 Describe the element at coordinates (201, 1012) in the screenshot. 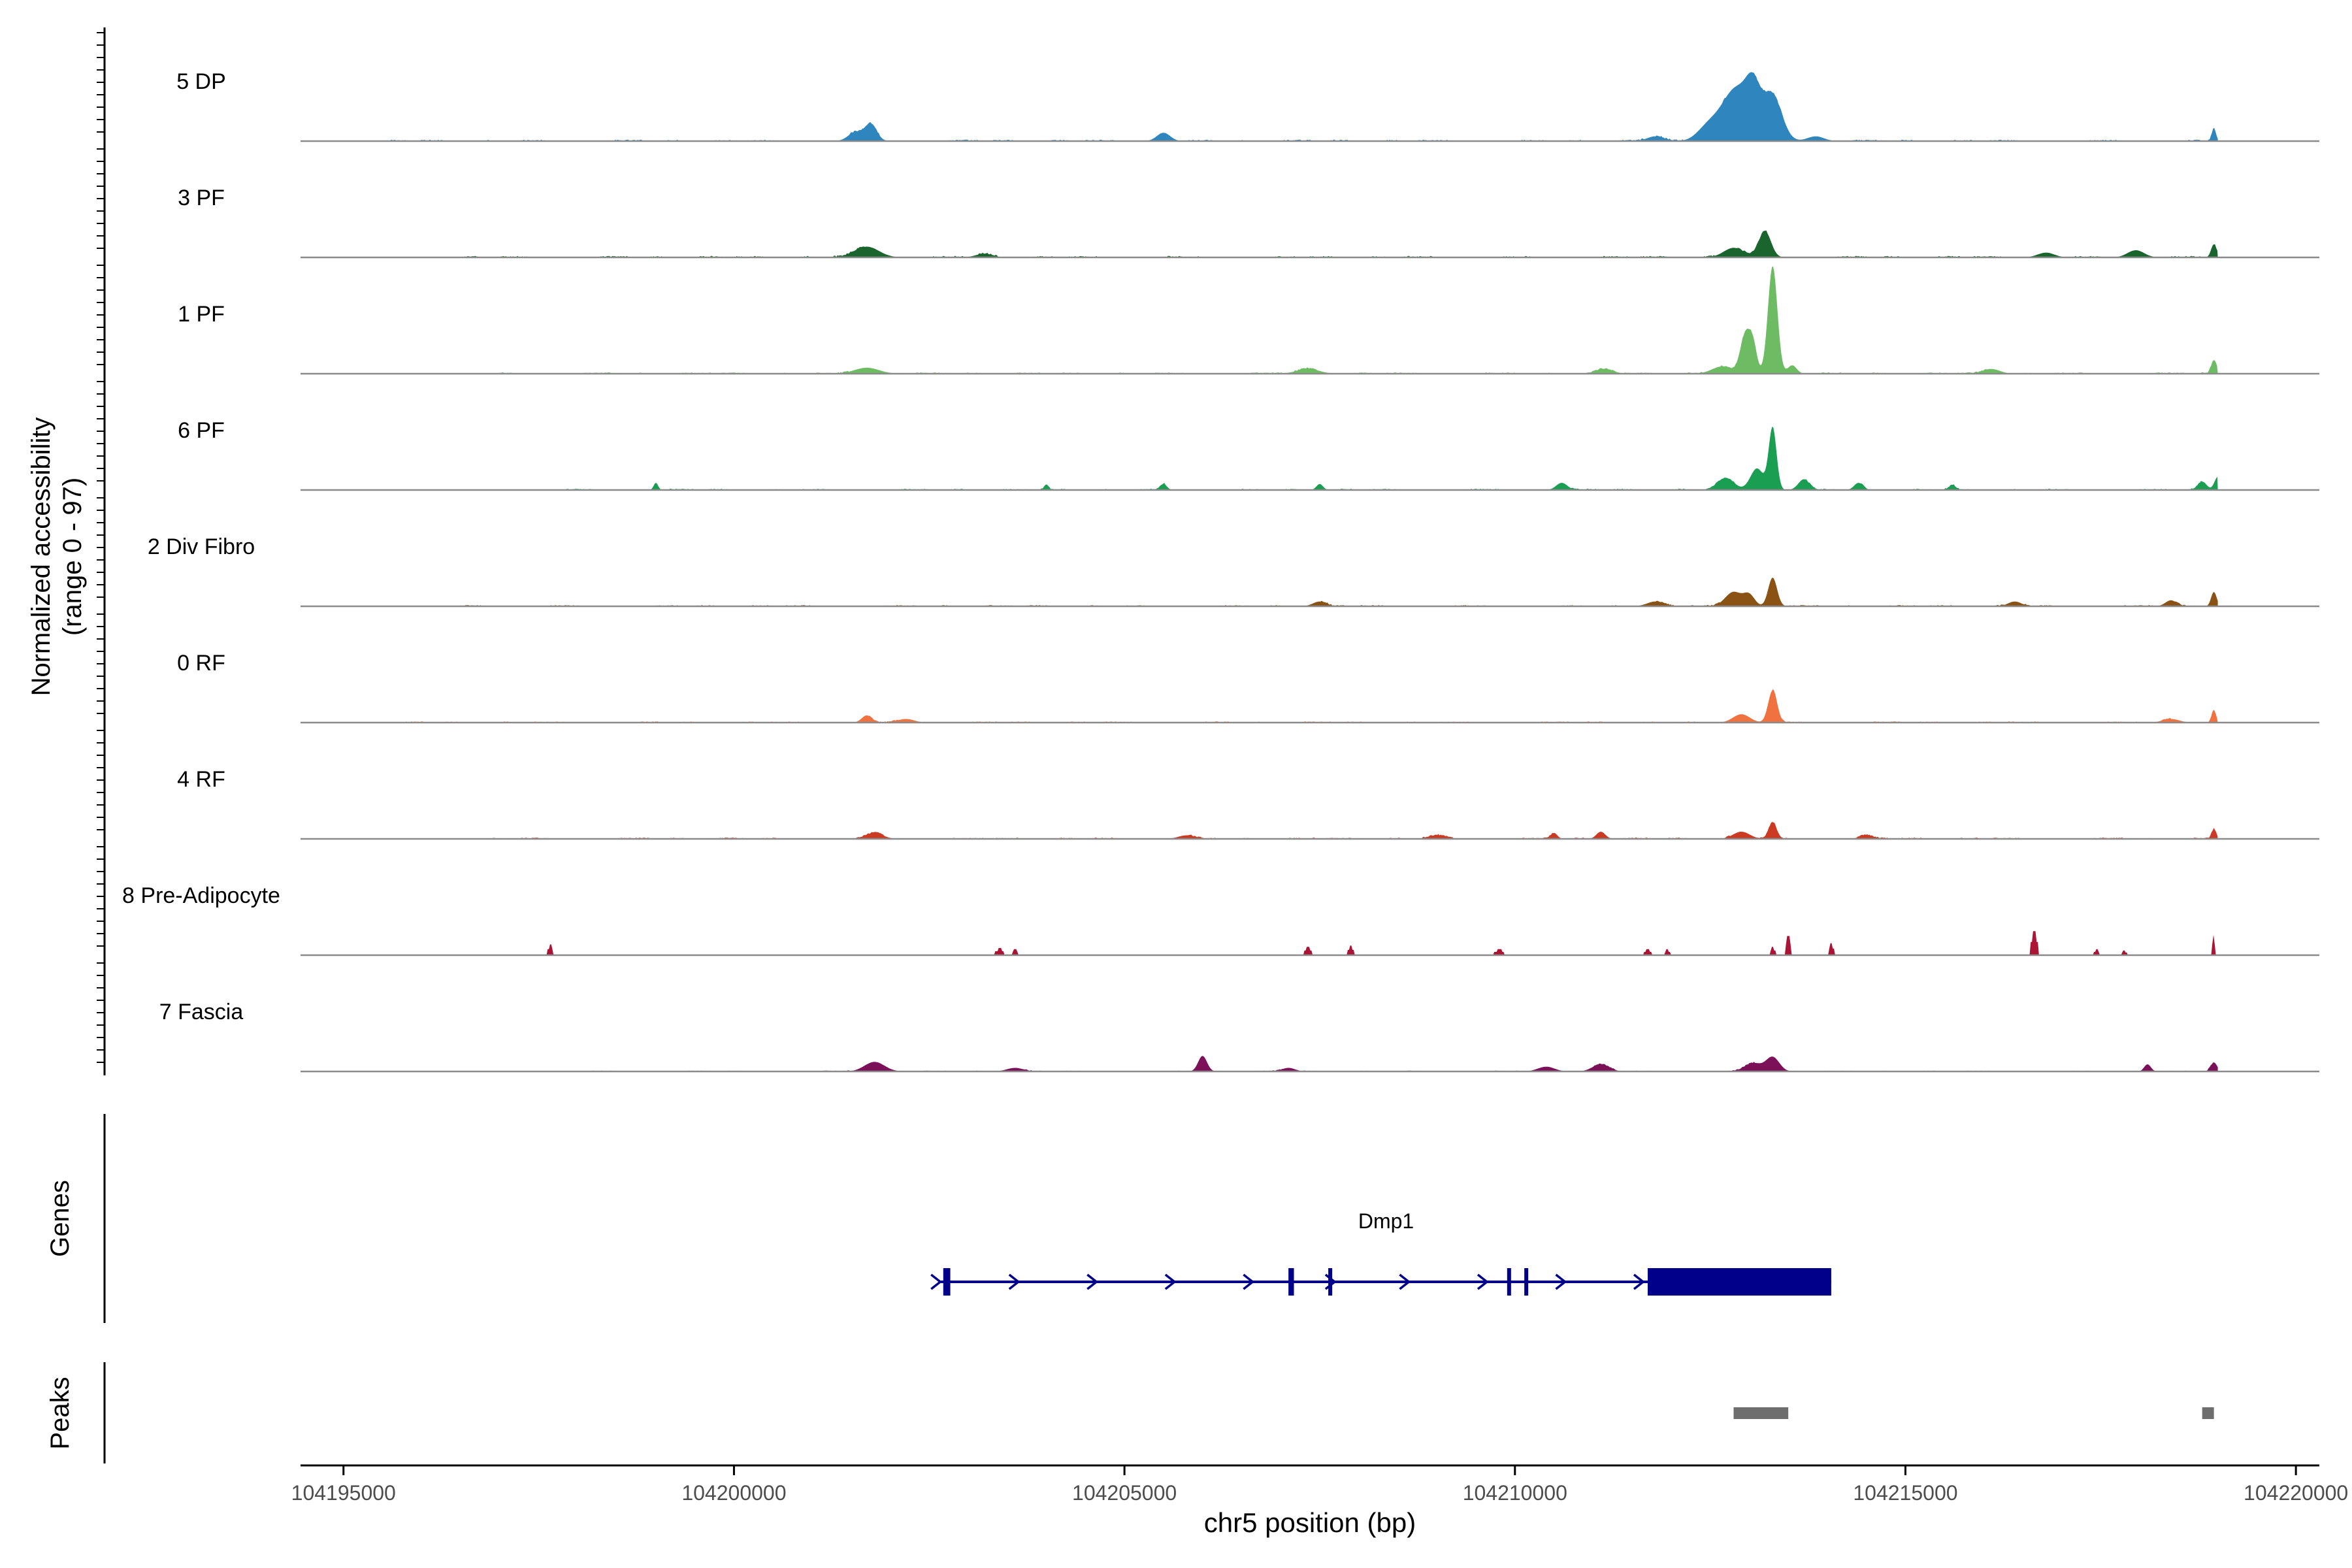

I see `track-label: 7 Fascia` at that location.